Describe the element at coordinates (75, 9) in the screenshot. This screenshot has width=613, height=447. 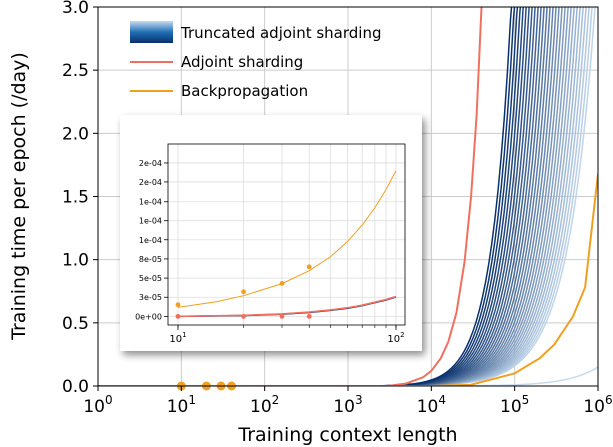
I see `y-tick-label: 3.0` at that location.